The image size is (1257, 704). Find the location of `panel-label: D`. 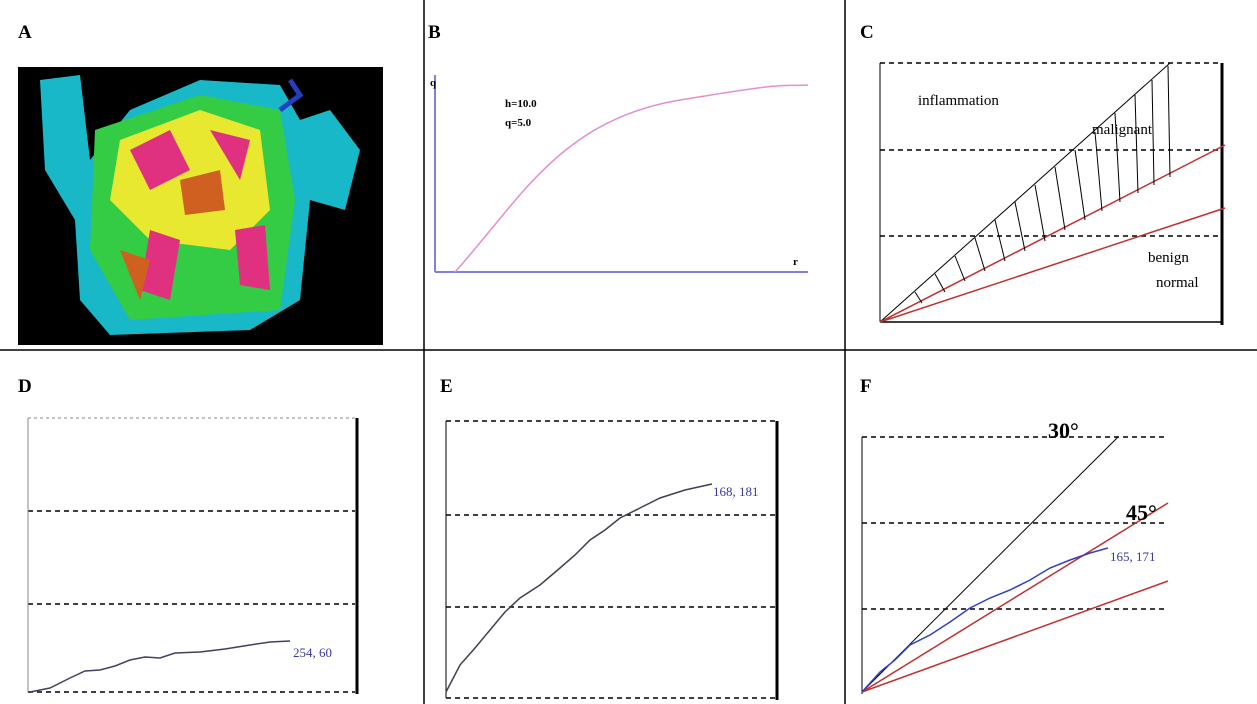

panel-label: D is located at coordinates (25, 386).